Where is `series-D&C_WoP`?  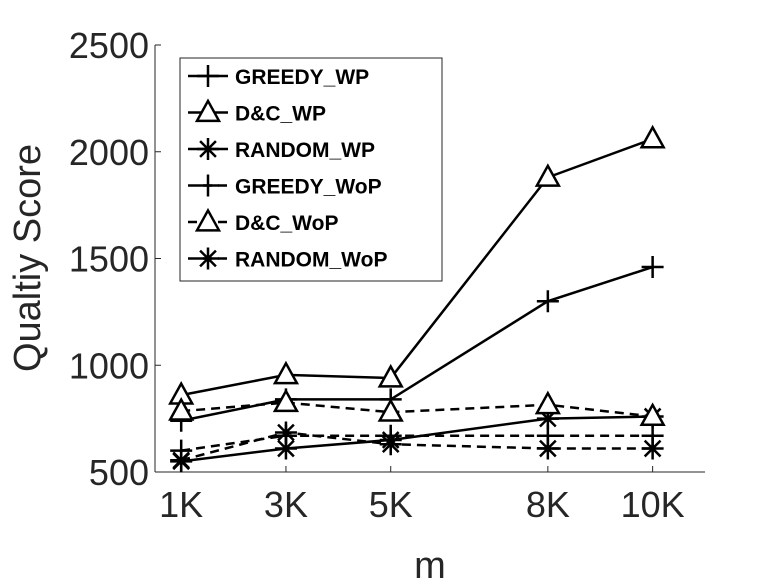
series-D&C_WoP is located at coordinates (417, 407).